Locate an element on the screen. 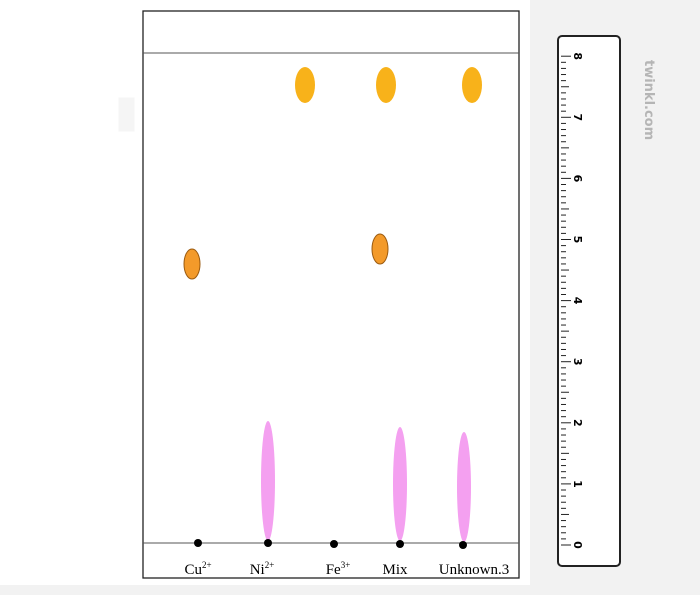 The height and width of the screenshot is (595, 700). lane-name: Fe is located at coordinates (333, 570).